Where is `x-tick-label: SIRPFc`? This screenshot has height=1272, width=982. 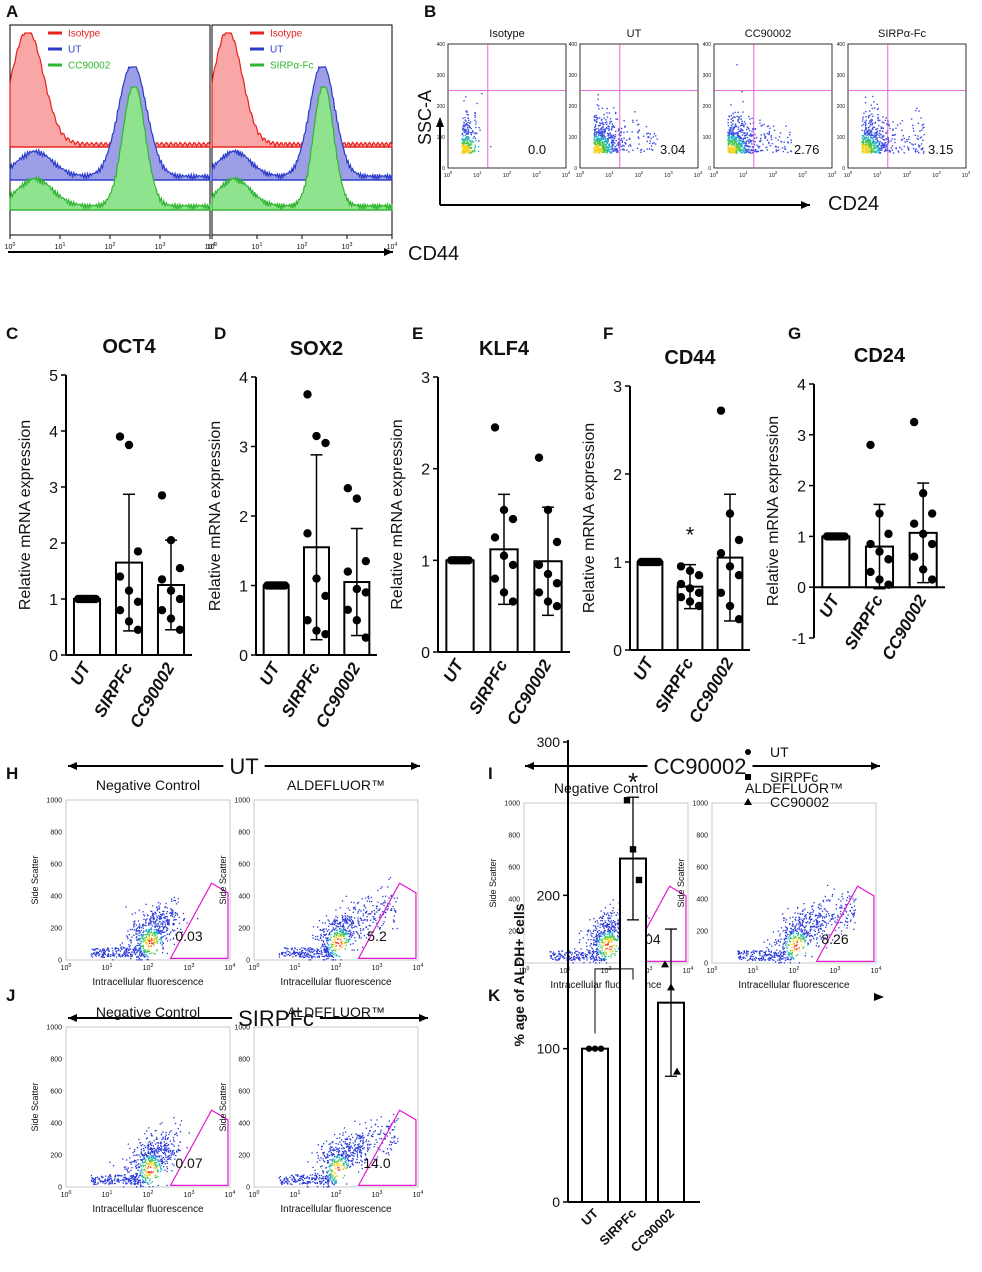 x-tick-label: SIRPFc is located at coordinates (488, 687).